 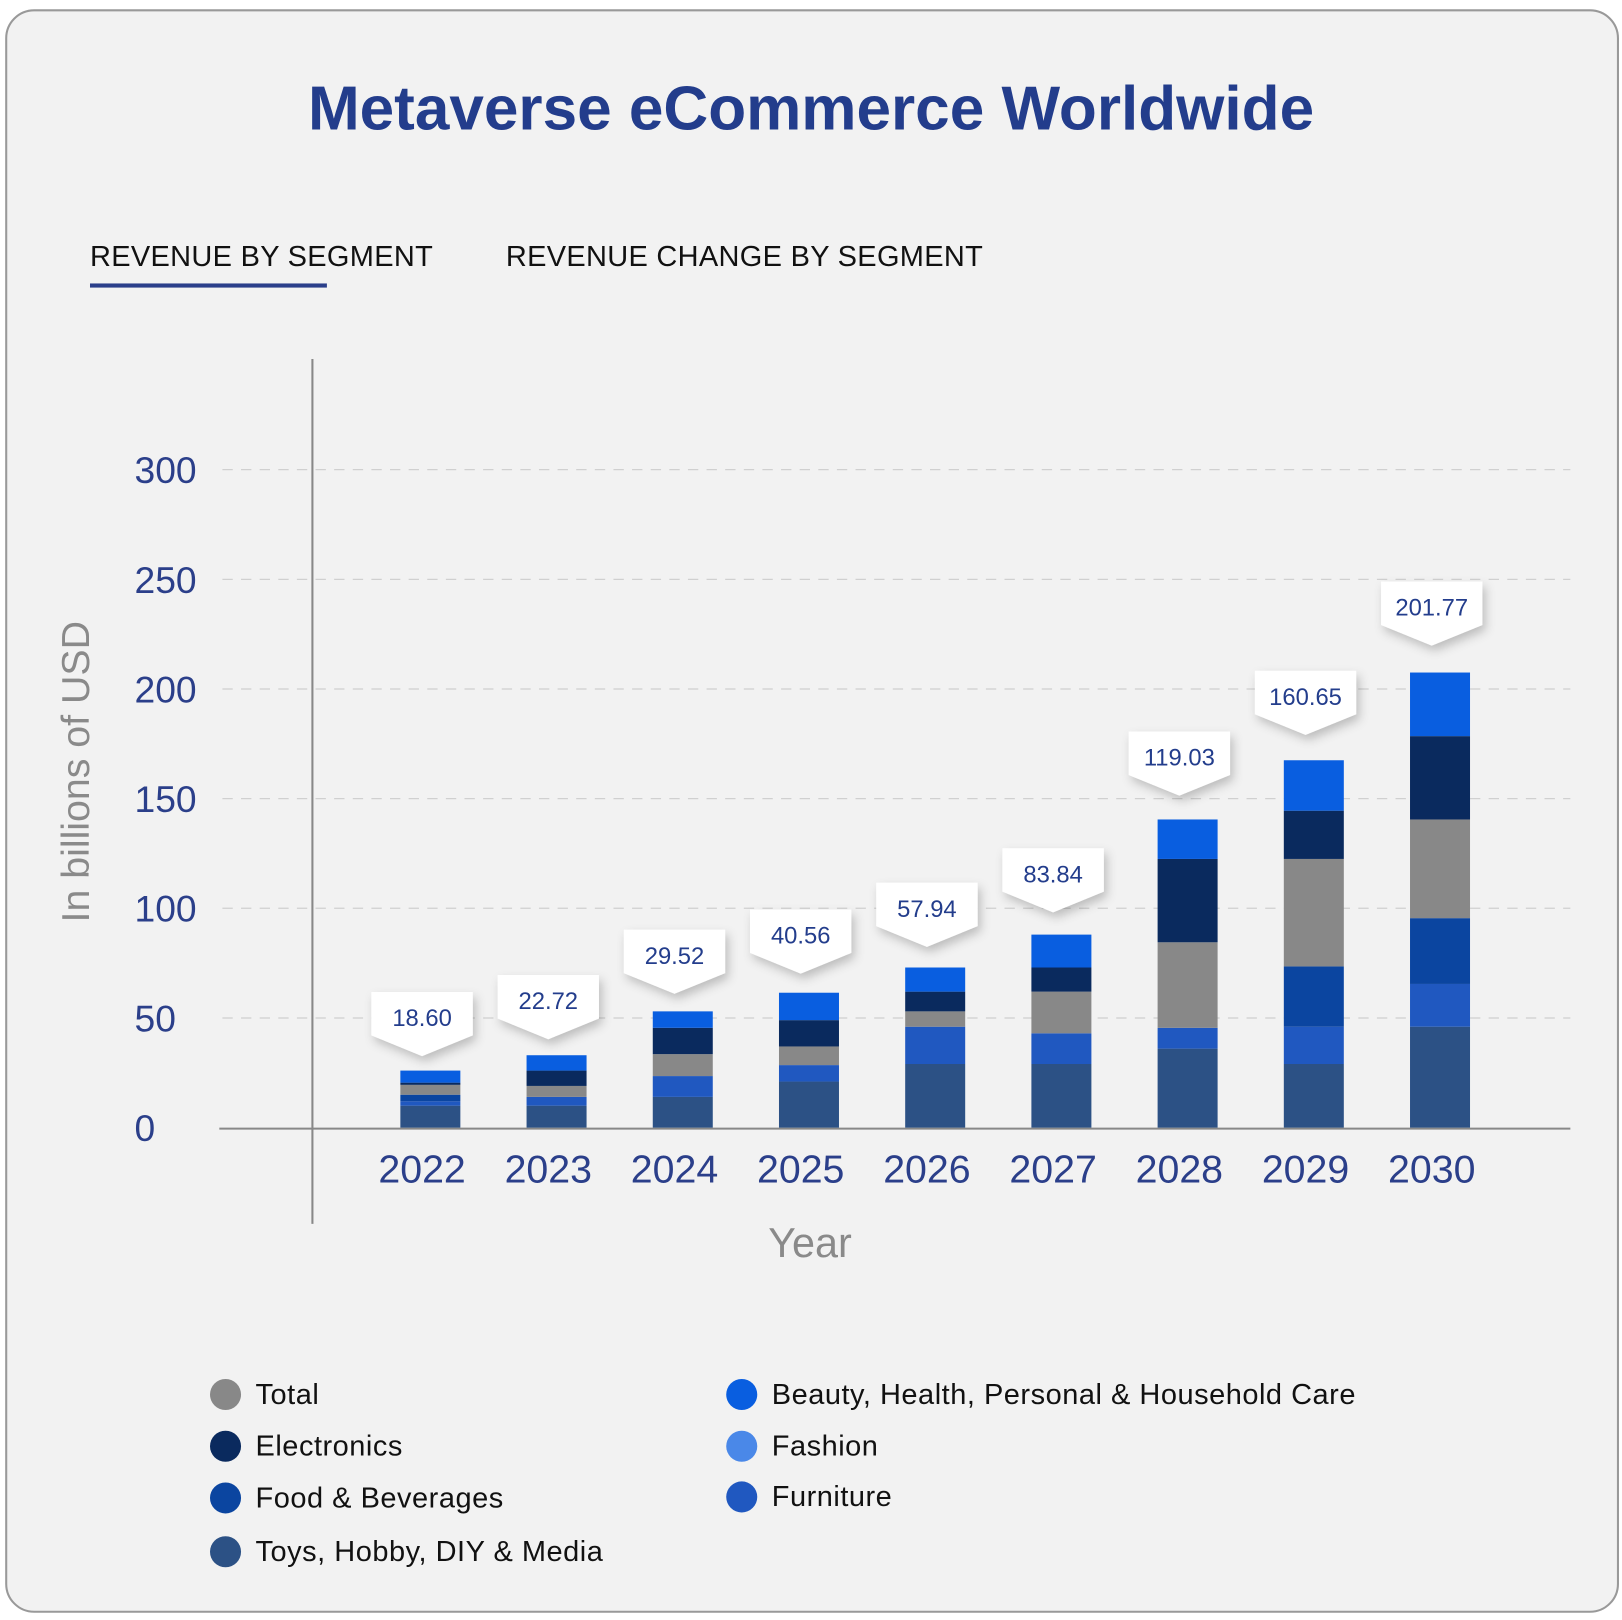 What do you see at coordinates (306, 1446) in the screenshot?
I see `legend-item: Electronics` at bounding box center [306, 1446].